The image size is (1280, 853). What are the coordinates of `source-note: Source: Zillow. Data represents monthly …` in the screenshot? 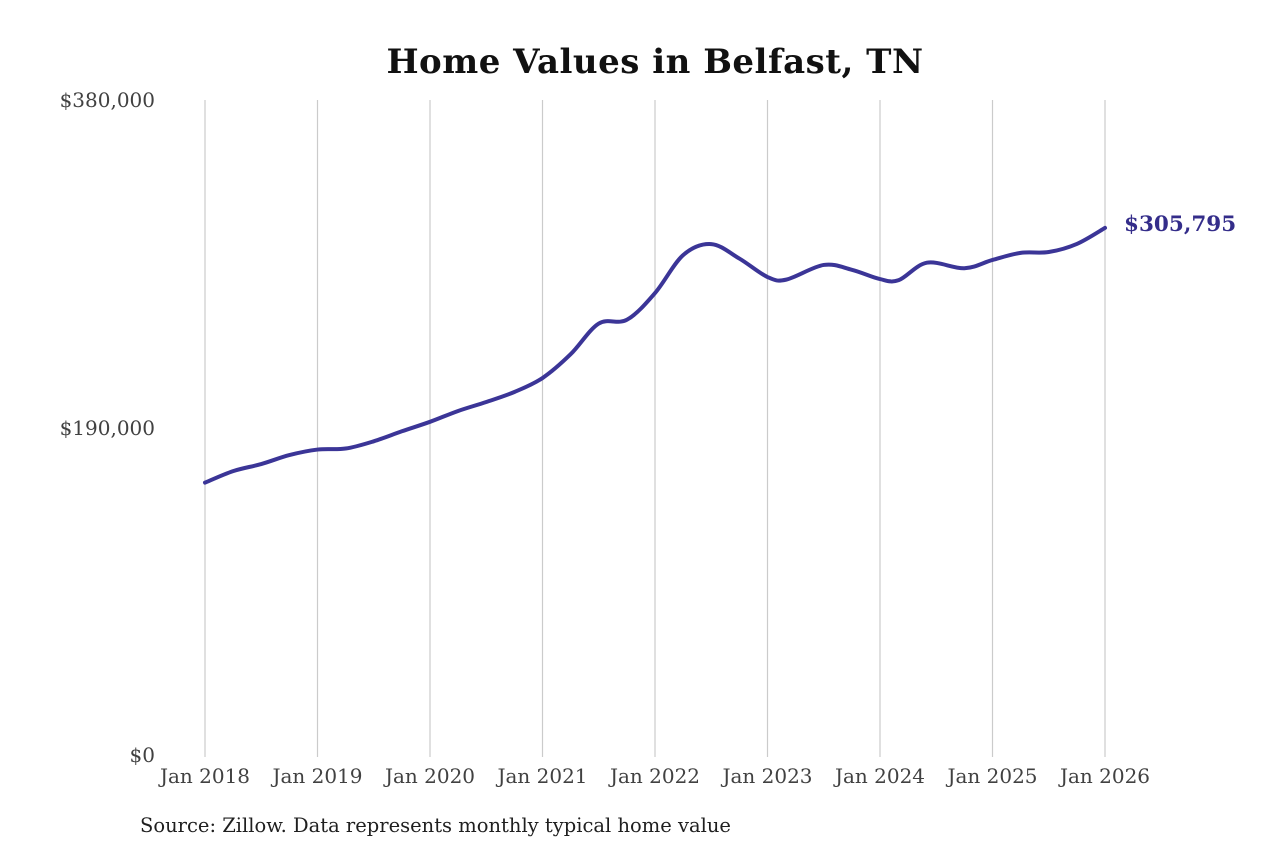 It's located at (435, 825).